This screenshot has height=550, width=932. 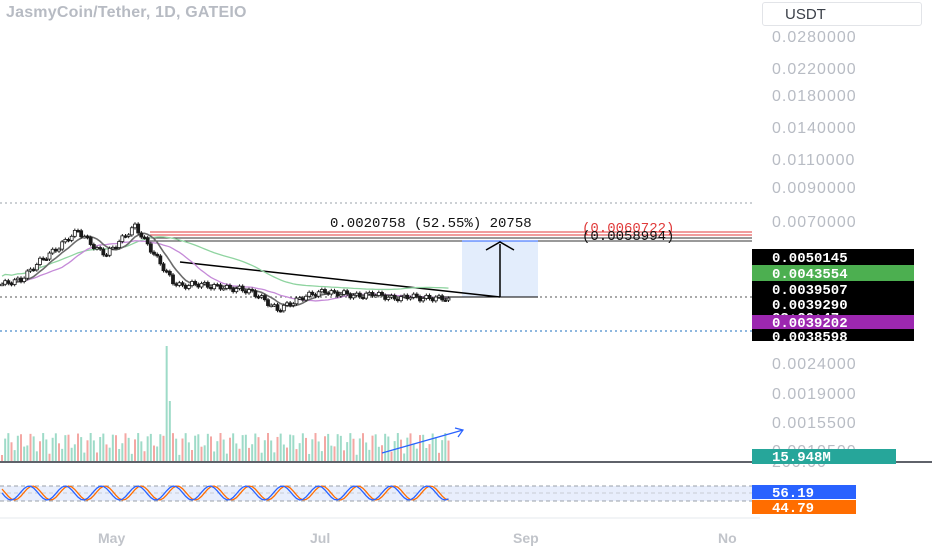 What do you see at coordinates (842, 14) in the screenshot?
I see `currency-selector-button: USDT` at bounding box center [842, 14].